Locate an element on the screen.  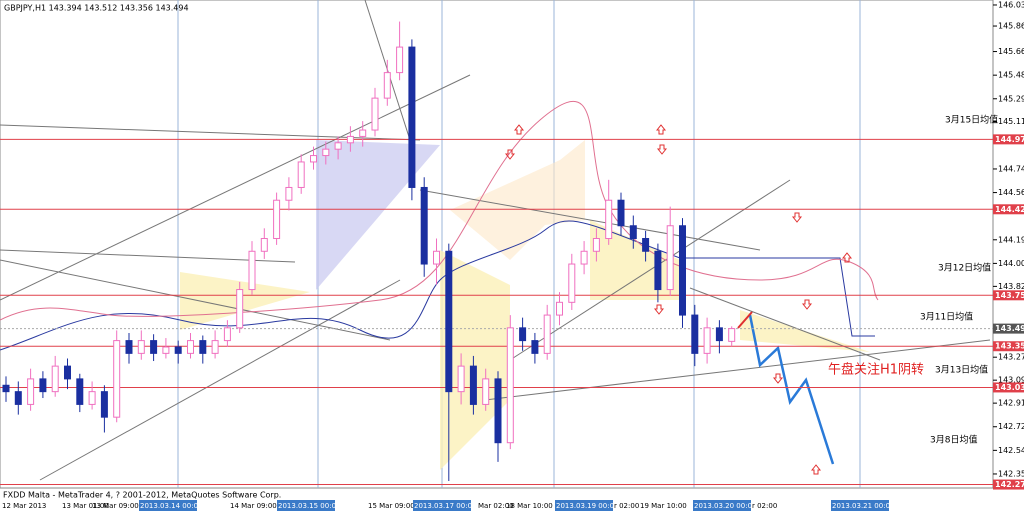
x-tick-label: 18 Mar 10:00 is located at coordinates (529, 506).